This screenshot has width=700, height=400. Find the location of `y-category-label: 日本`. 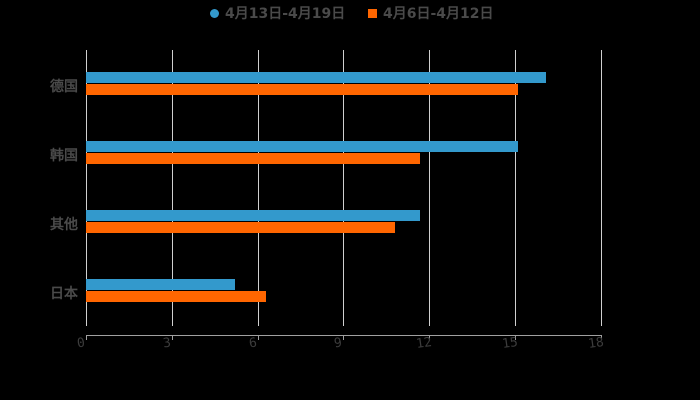

y-category-label: 日本 is located at coordinates (64, 294).